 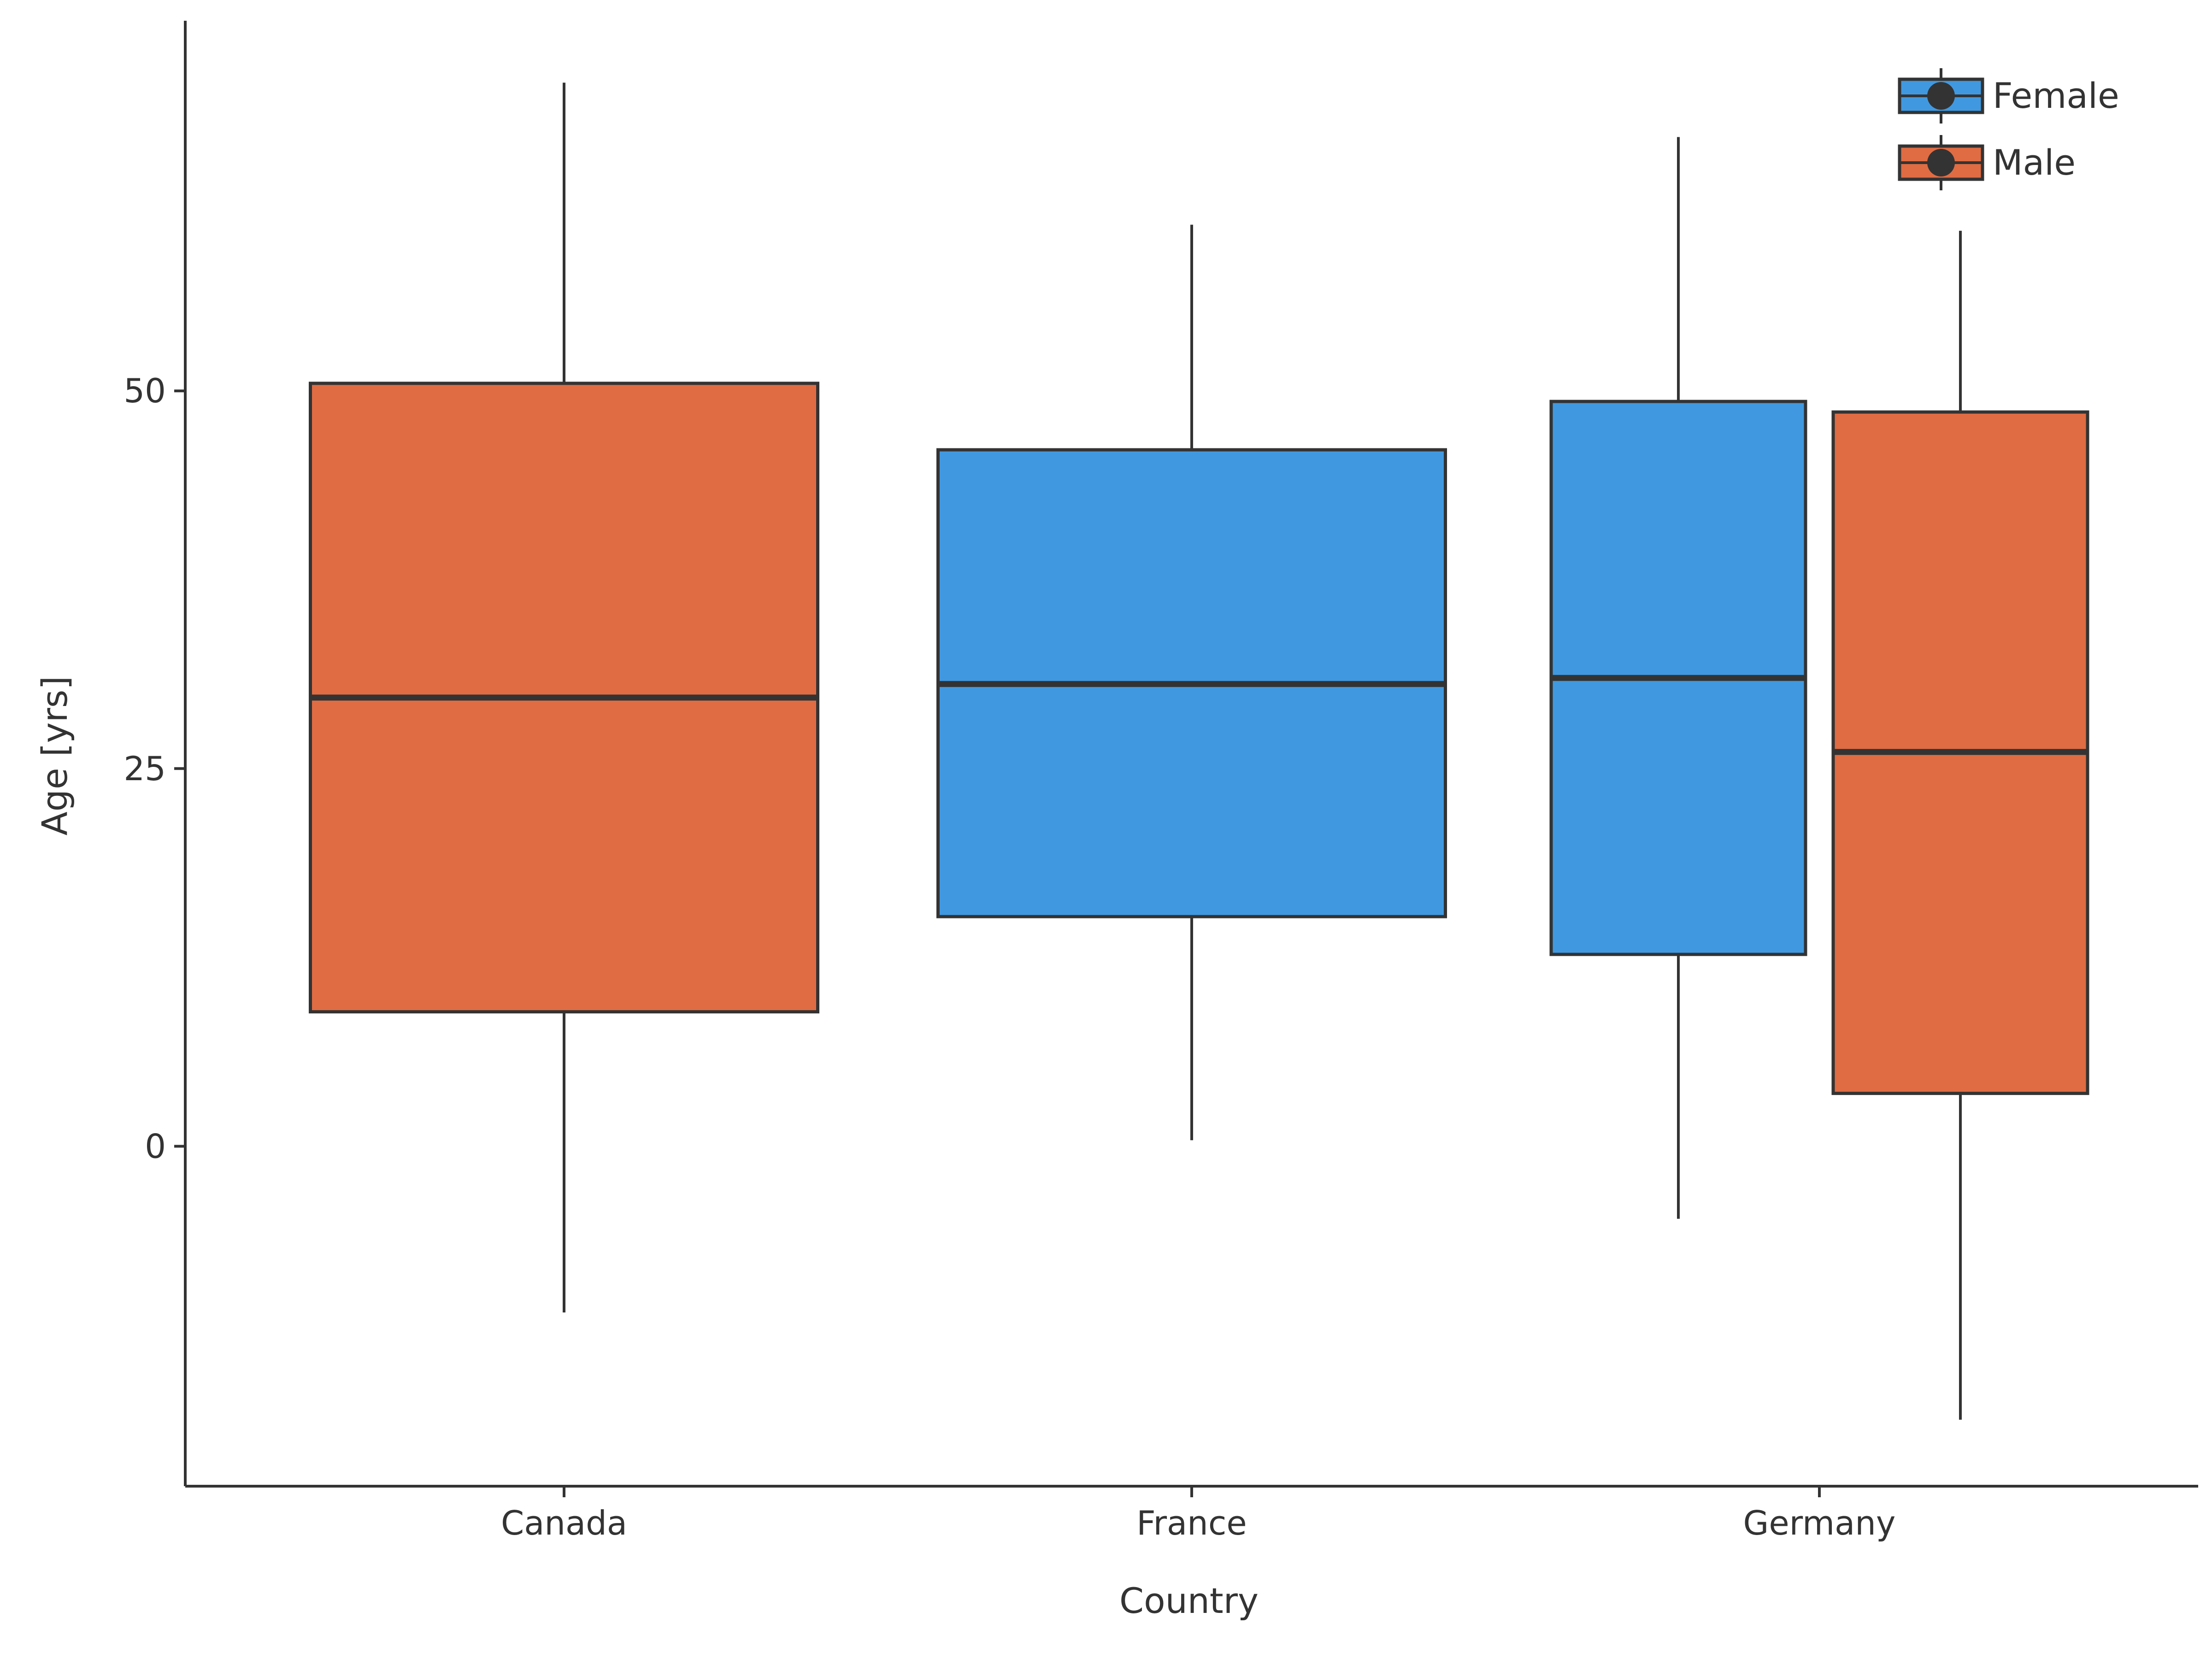 I want to click on y-axis-title: Age [yrs], so click(x=54, y=755).